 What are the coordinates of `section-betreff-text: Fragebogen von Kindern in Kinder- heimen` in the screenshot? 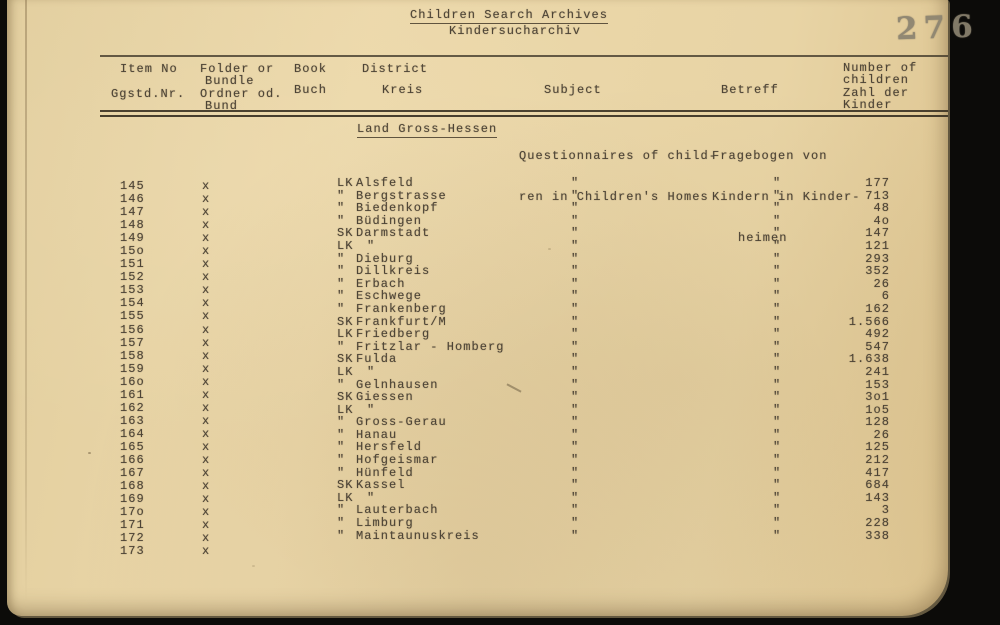 It's located at (786, 197).